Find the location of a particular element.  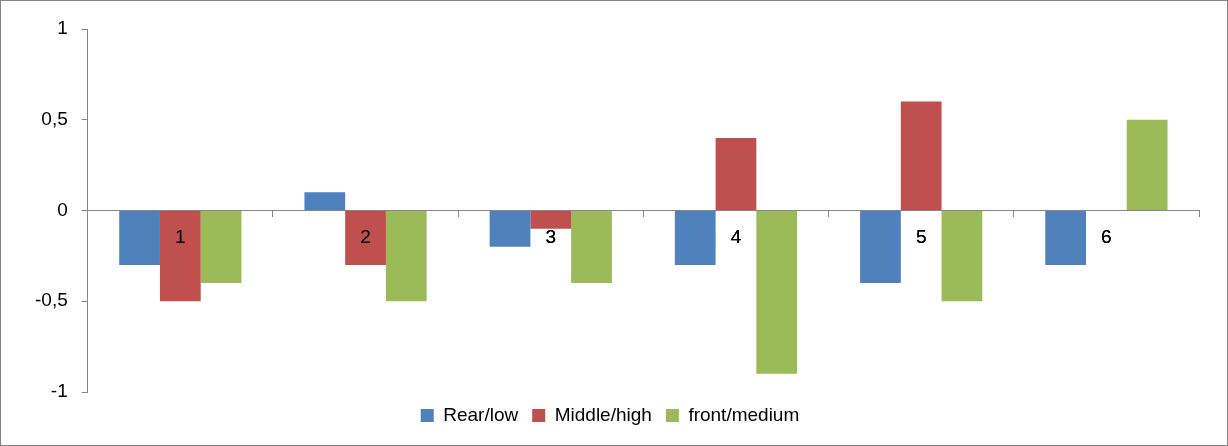

legend-label: Middle/high is located at coordinates (603, 414).